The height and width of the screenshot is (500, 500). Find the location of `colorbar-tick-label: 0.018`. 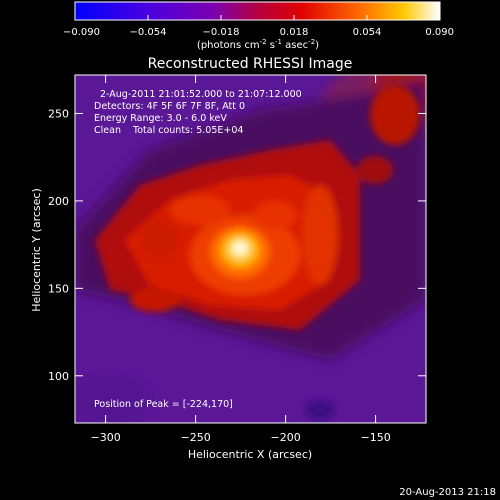

colorbar-tick-label: 0.018 is located at coordinates (294, 32).